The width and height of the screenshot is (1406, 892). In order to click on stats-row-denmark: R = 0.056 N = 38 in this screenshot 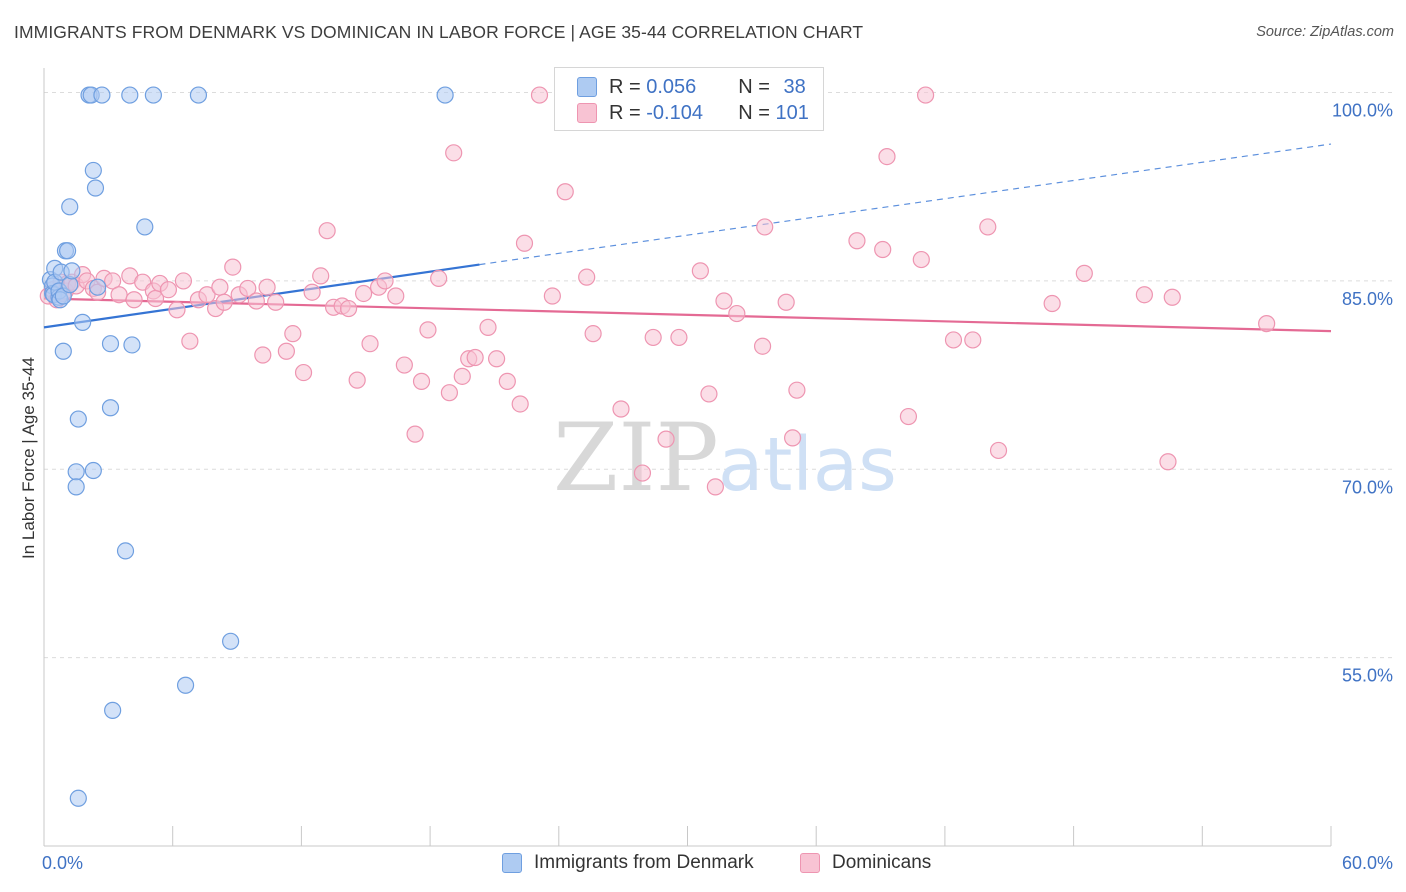, I will do `click(691, 87)`.